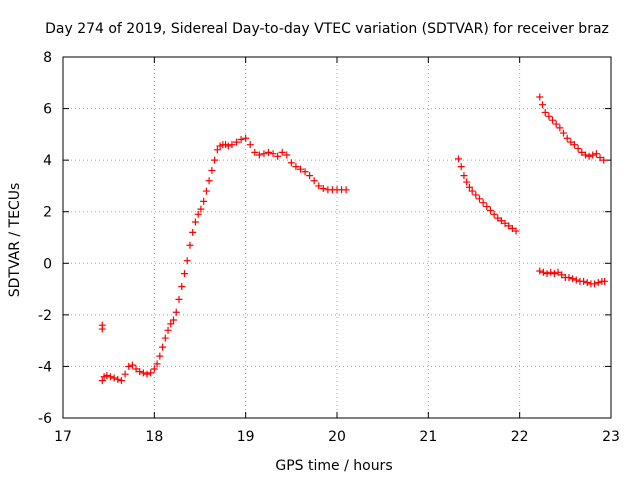 This screenshot has height=480, width=640. I want to click on y-axis-label: SDTVAR / TECUs, so click(15, 240).